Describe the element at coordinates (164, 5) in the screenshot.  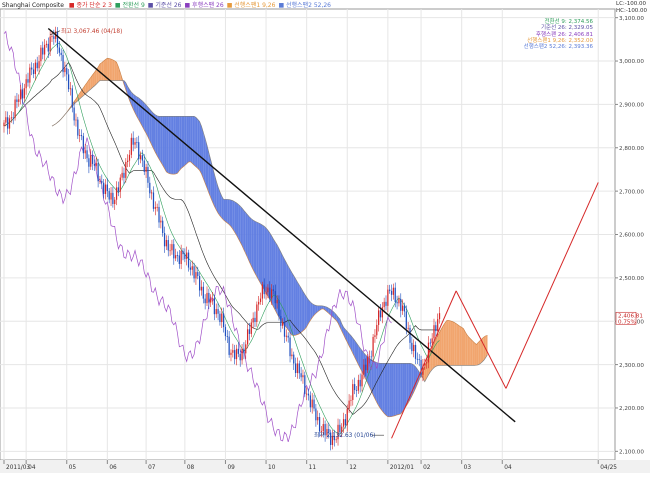
I see `legend-item: ■ 기준선 26` at that location.